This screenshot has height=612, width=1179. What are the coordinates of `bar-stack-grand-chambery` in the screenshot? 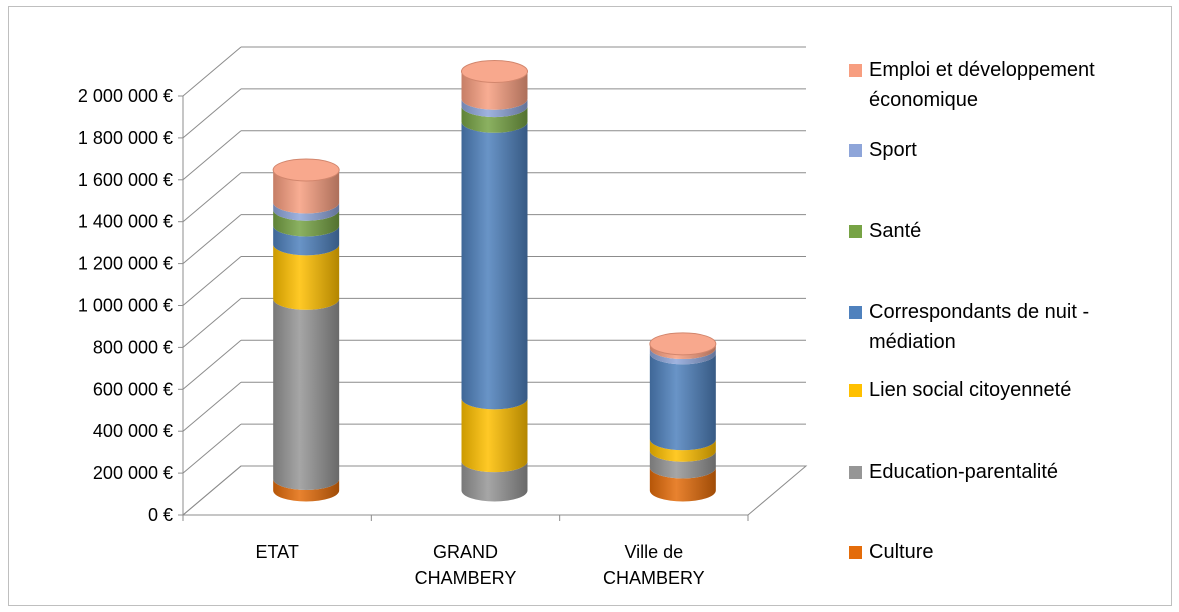 It's located at (494, 281).